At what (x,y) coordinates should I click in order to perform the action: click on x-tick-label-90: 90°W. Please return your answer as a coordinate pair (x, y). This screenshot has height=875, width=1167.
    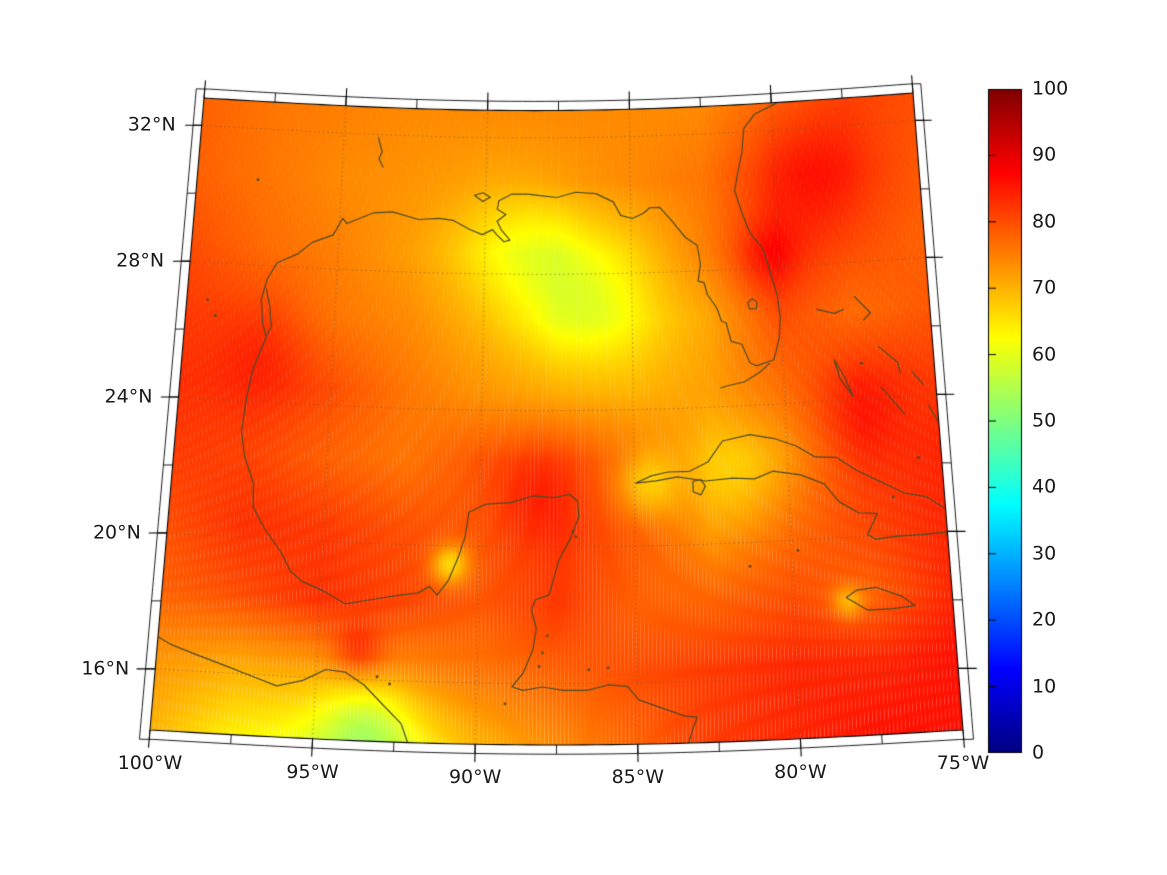
    Looking at the image, I should click on (475, 777).